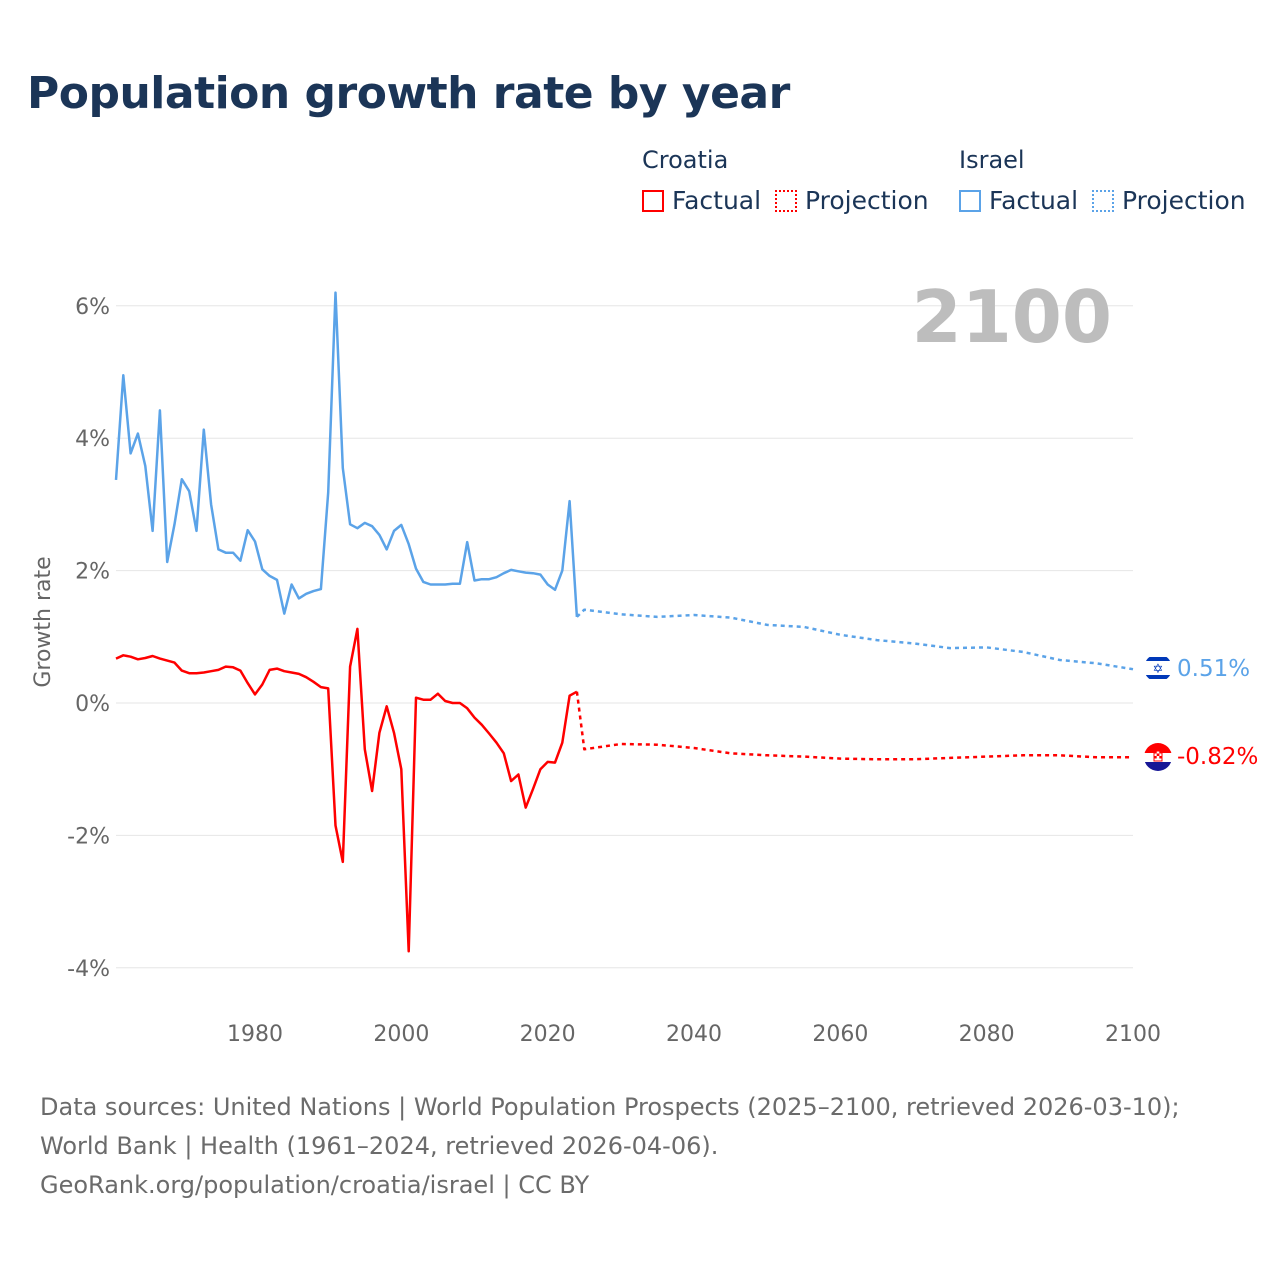  Describe the element at coordinates (987, 1034) in the screenshot. I see `x-tick-label: 2080` at that location.